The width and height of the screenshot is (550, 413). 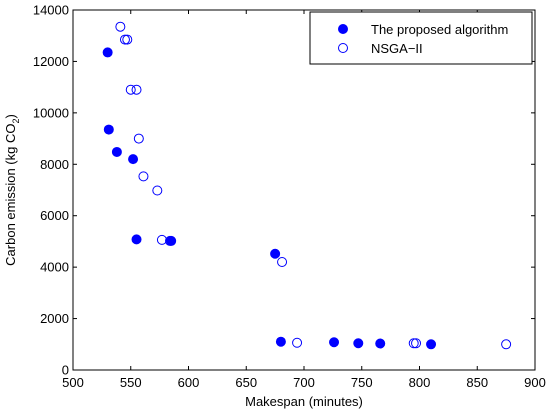 What do you see at coordinates (16, 121) in the screenshot?
I see `y-axis-label-subscript: 2` at bounding box center [16, 121].